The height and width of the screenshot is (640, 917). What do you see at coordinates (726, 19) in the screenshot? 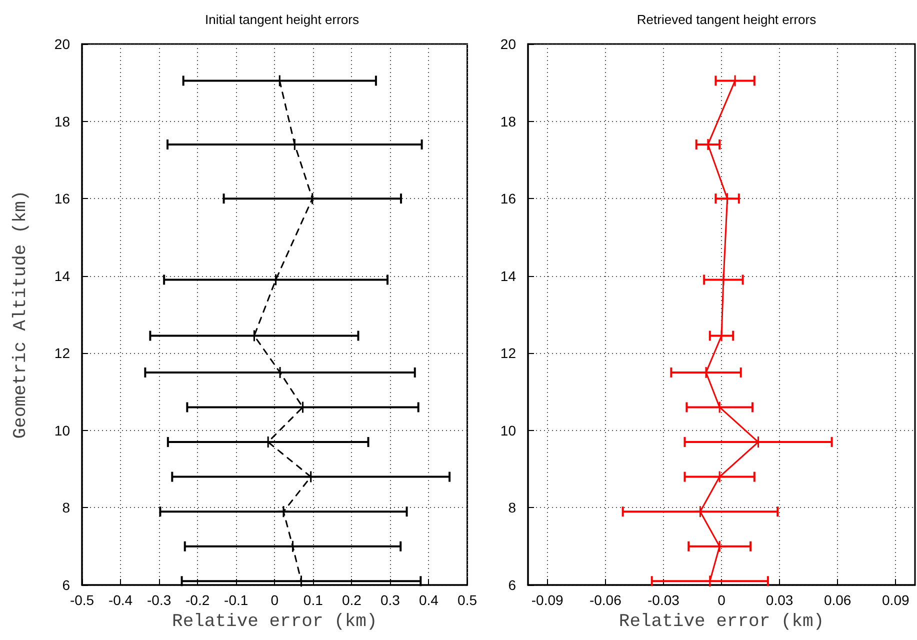
I see `chart-title: Retrieved tangent height errors` at bounding box center [726, 19].